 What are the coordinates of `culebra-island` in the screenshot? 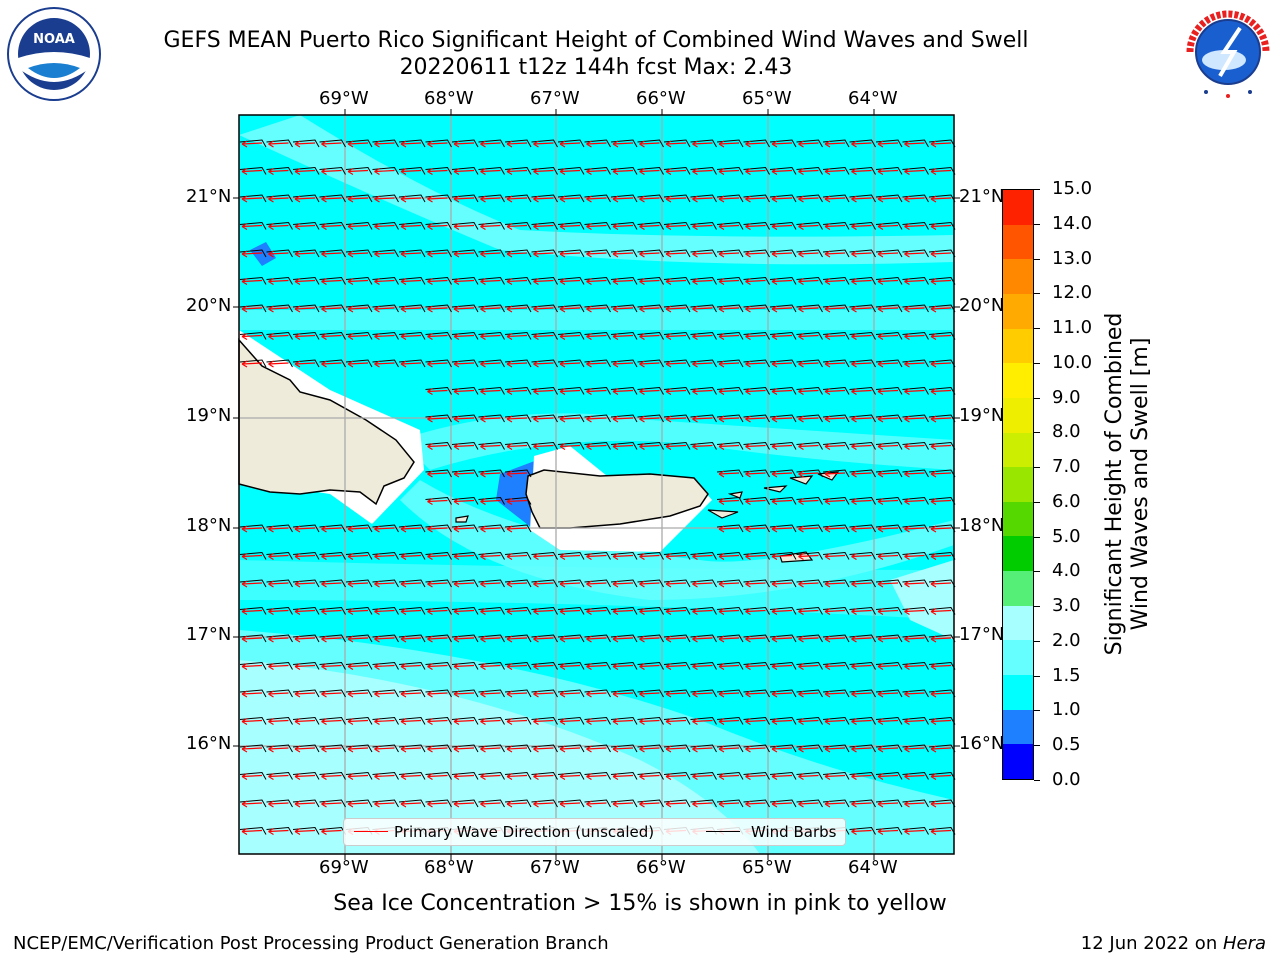 It's located at (735, 495).